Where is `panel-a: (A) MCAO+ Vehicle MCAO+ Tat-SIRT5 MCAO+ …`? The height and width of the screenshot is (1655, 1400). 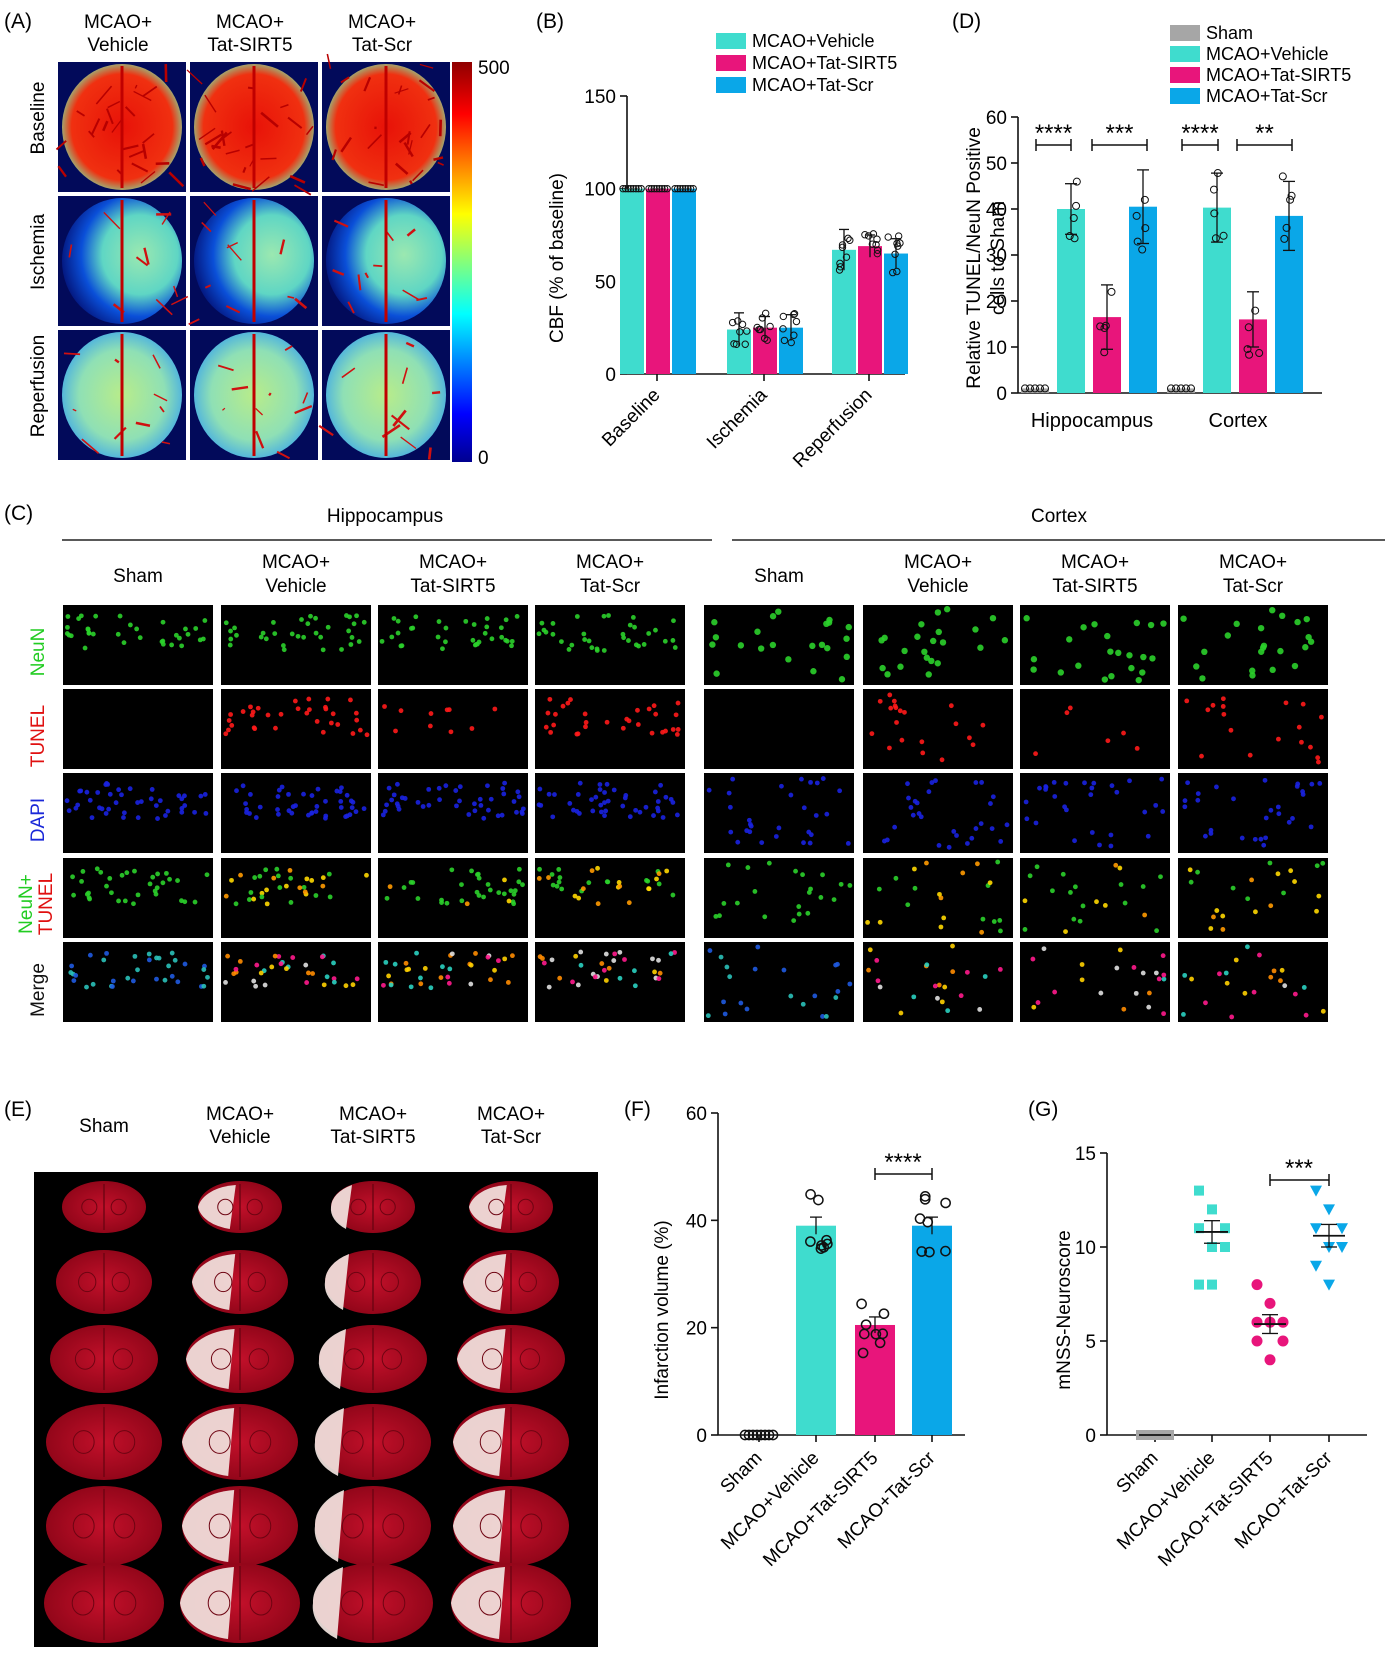
panel-a: (A) MCAO+ Vehicle MCAO+ Tat-SIRT5 MCAO+ … is located at coordinates (257, 239).